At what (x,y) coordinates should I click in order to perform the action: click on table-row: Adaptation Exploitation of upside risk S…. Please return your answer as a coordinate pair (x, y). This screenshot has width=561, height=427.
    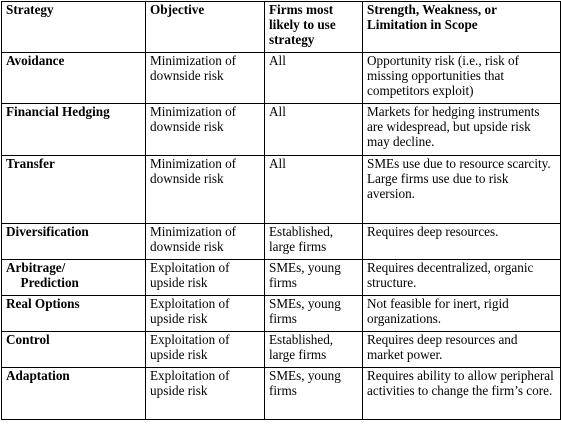
    Looking at the image, I should click on (281, 393).